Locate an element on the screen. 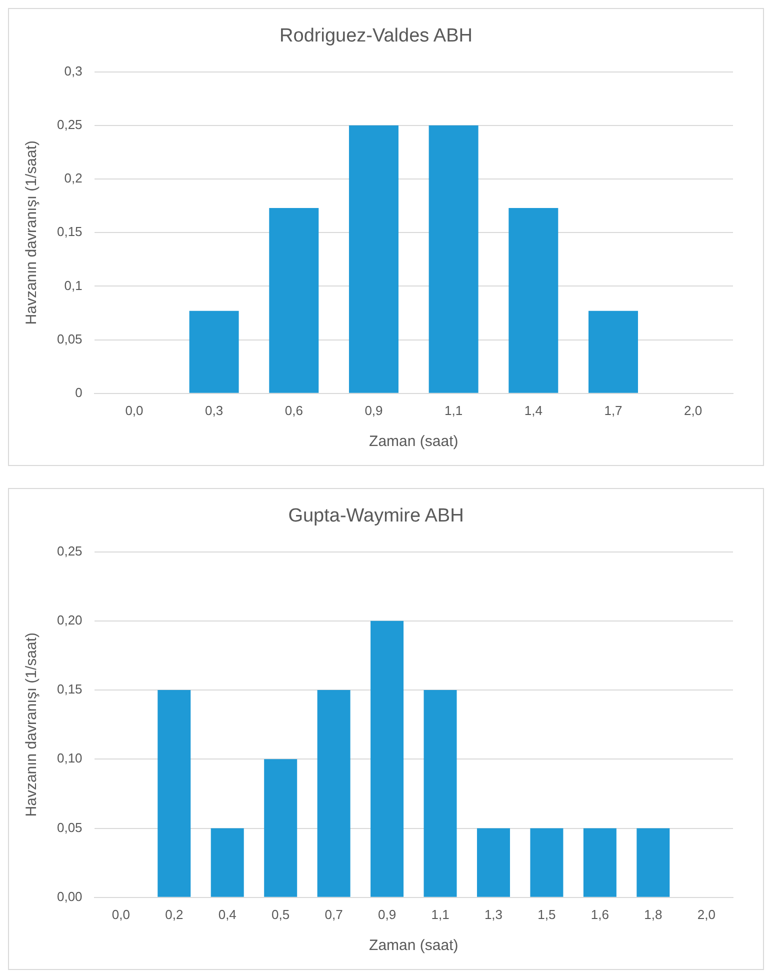 This screenshot has height=976, width=774. y-tick-label: 0,1 is located at coordinates (73, 285).